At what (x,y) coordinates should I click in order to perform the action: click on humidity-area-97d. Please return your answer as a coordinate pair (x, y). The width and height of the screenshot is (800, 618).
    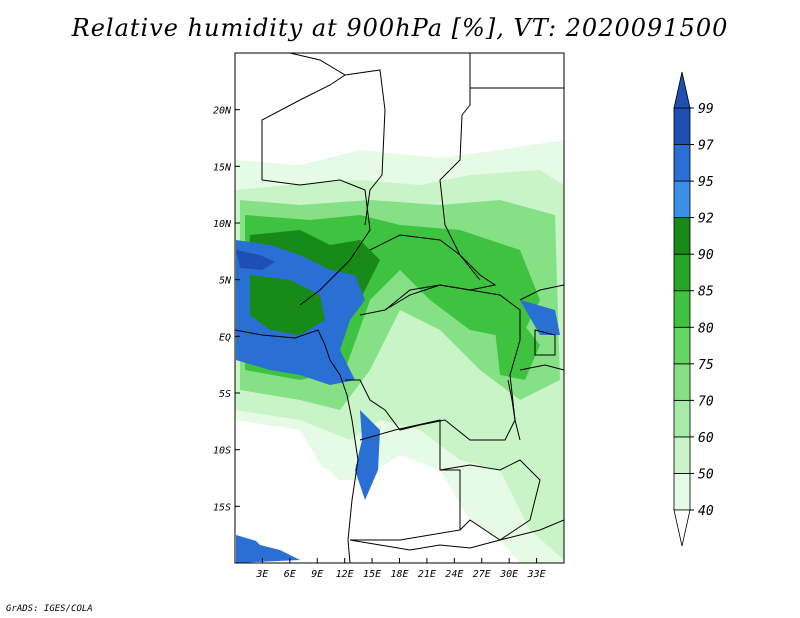
    Looking at the image, I should click on (540, 317).